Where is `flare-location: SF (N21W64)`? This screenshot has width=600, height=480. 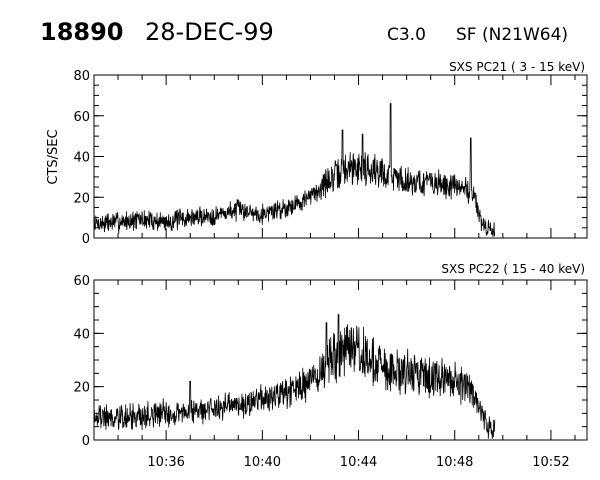
flare-location: SF (N21W64) is located at coordinates (512, 35).